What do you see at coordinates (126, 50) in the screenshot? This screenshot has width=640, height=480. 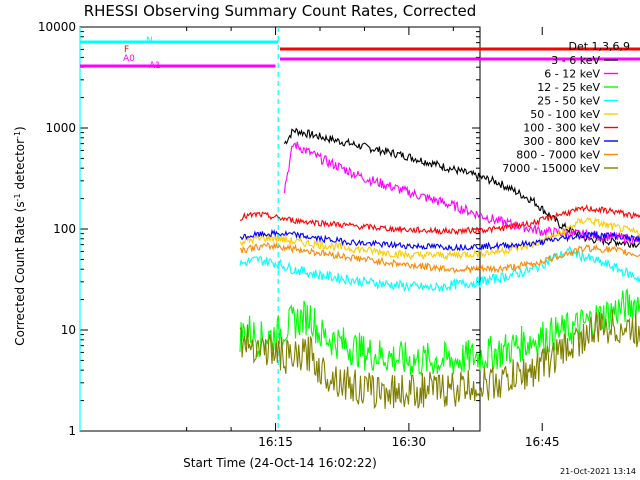 I see `flag-label: F` at bounding box center [126, 50].